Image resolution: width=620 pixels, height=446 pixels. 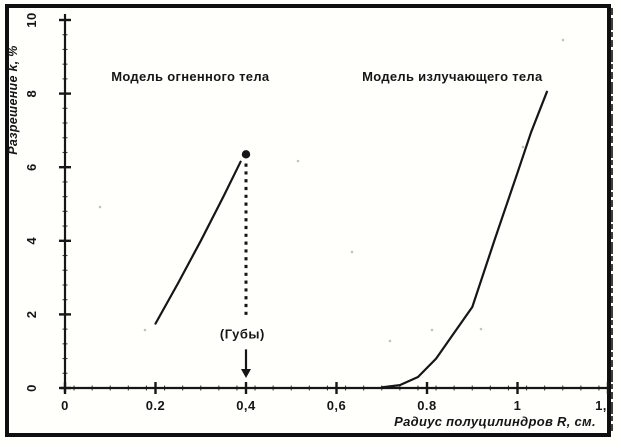 I want to click on series-path, so click(x=198, y=242).